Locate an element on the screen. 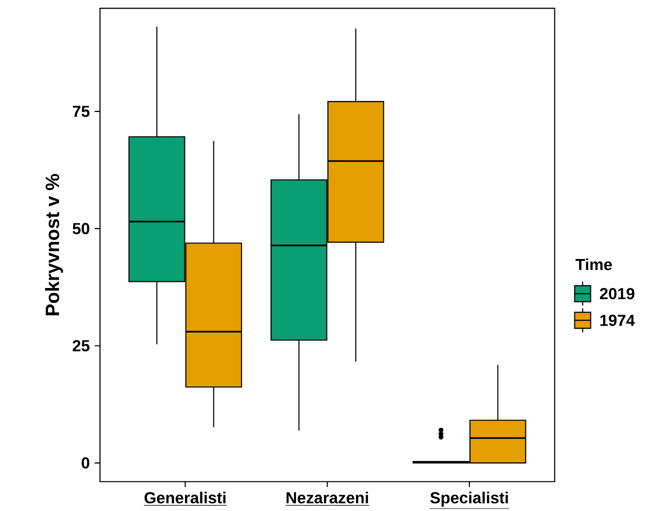  legend-label: 1974 is located at coordinates (617, 320).